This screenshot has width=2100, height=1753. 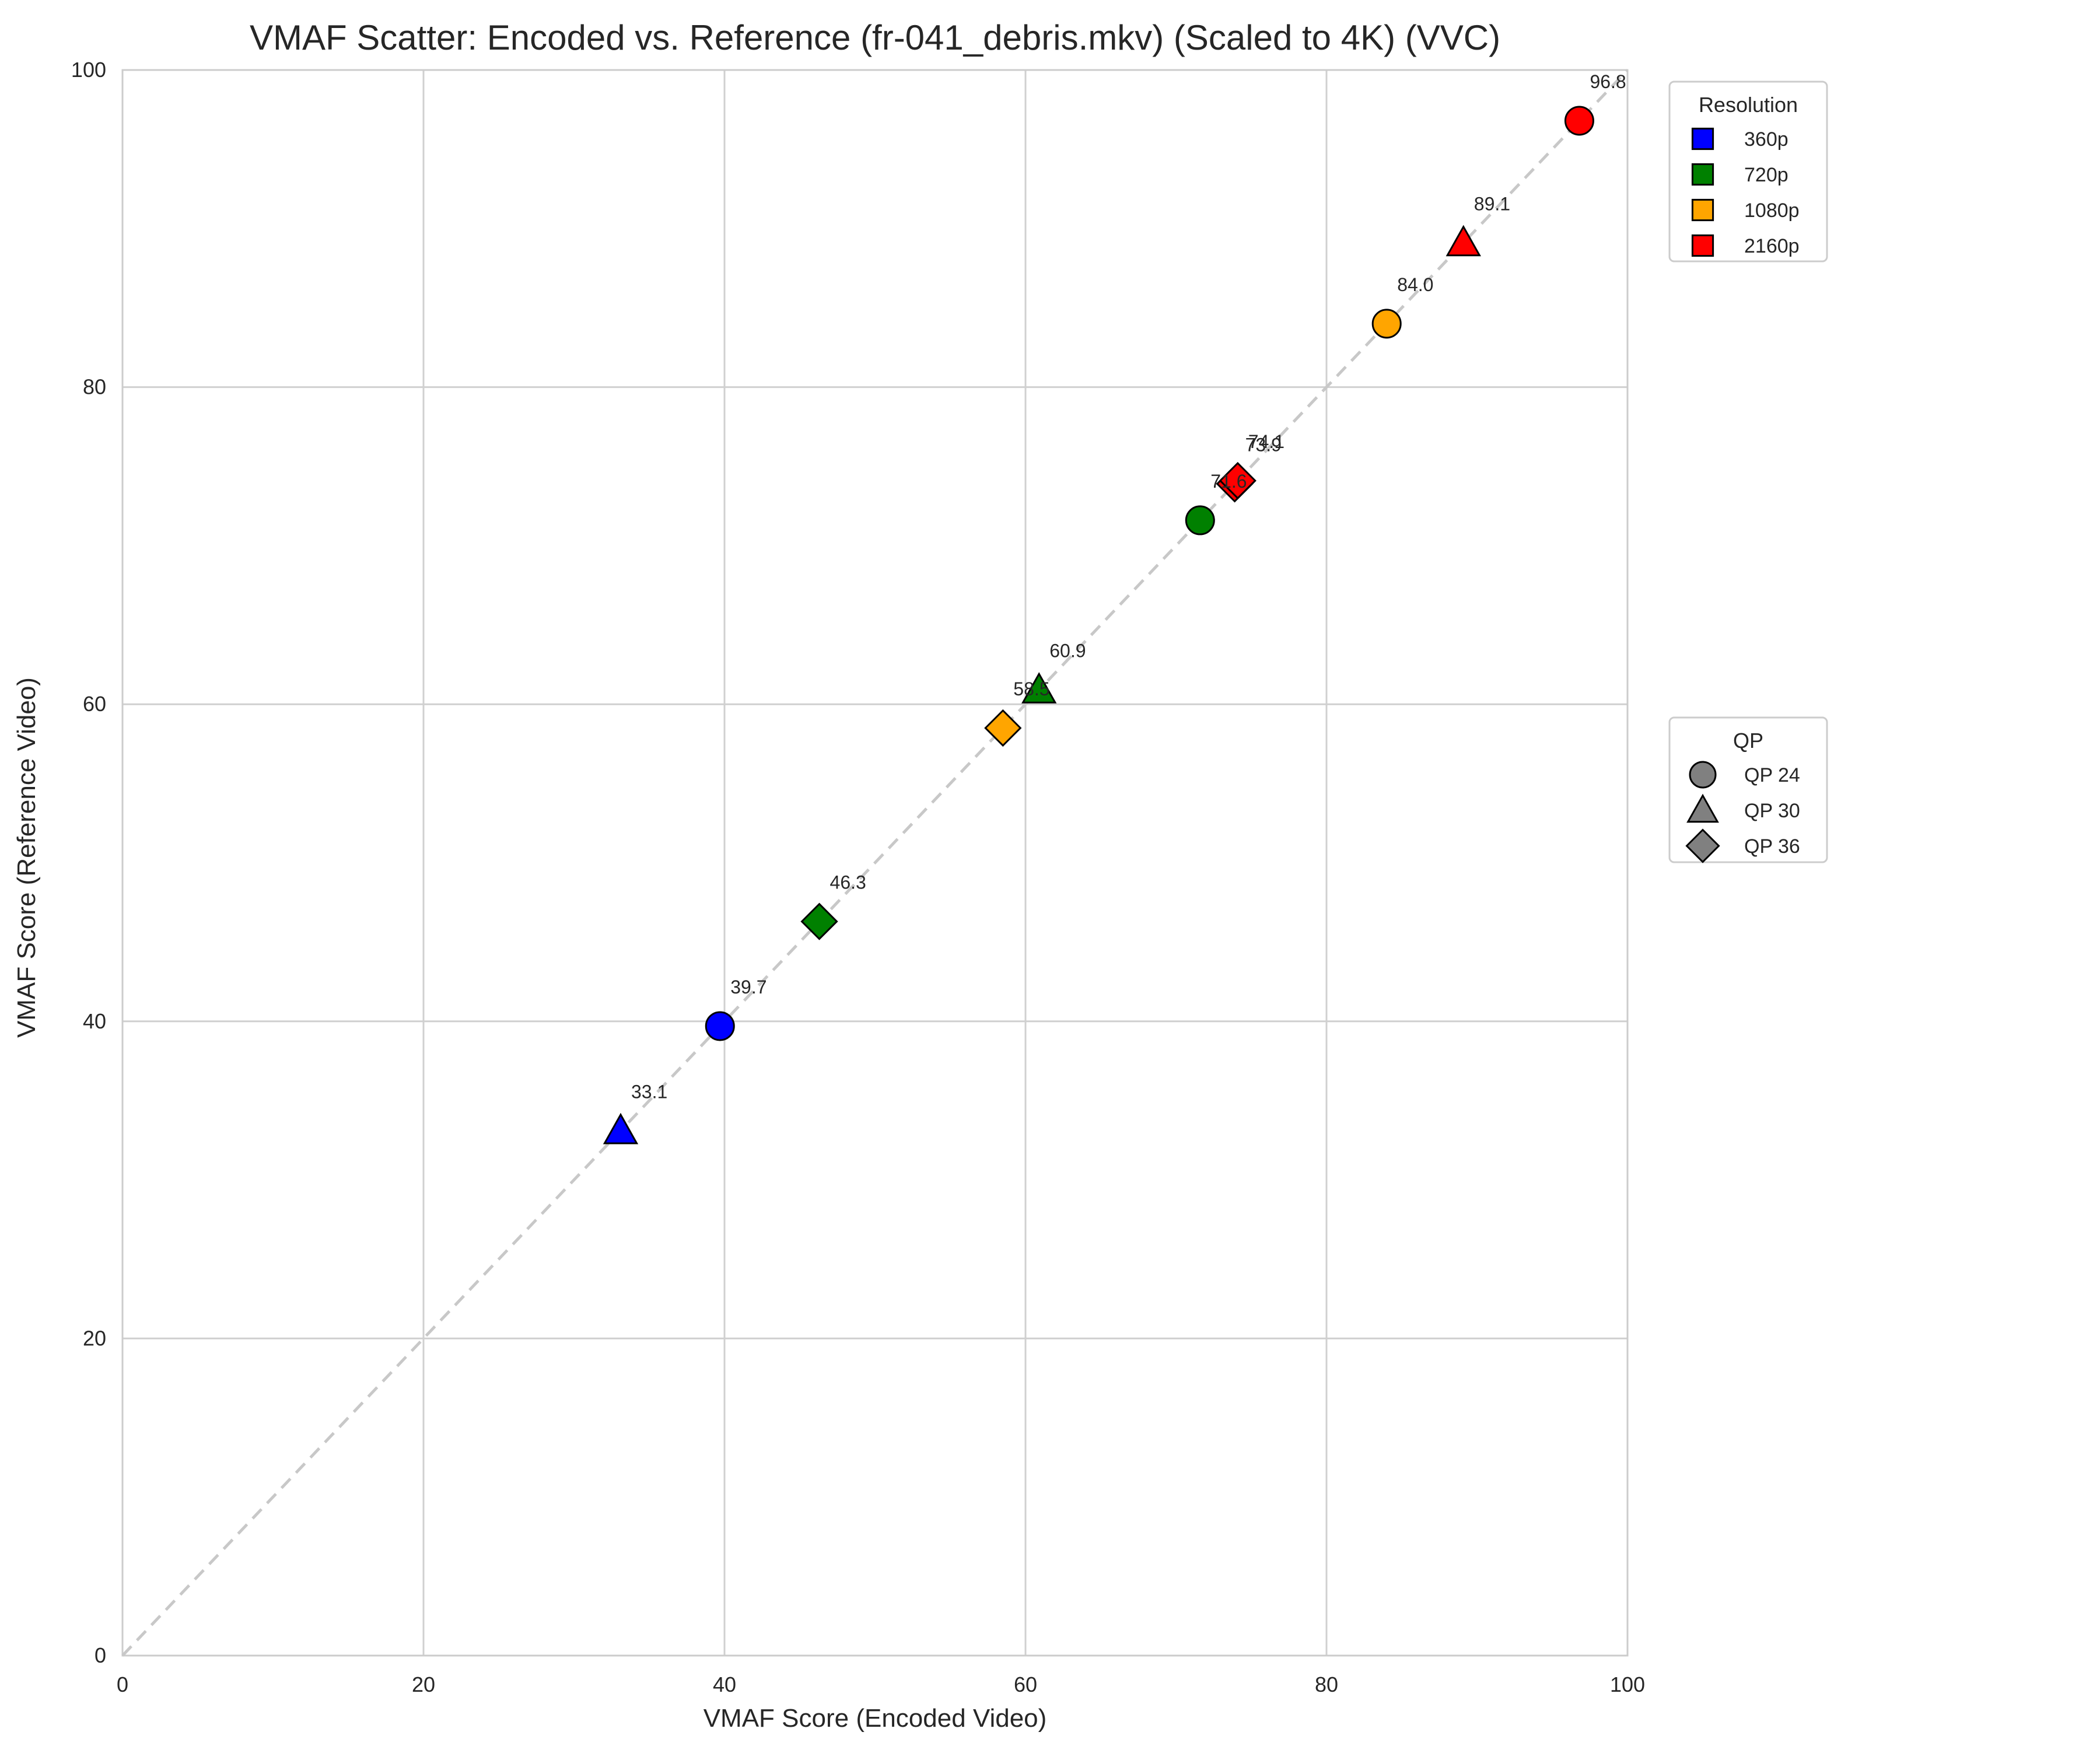 I want to click on y-tick-label: 20, so click(x=94, y=1338).